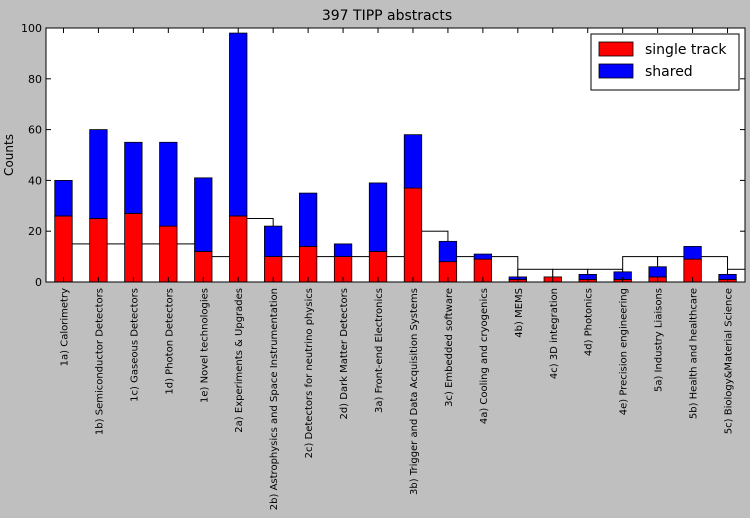  What do you see at coordinates (344, 354) in the screenshot?
I see `x-tick-label: 2d) Dark Matter Detectors` at bounding box center [344, 354].